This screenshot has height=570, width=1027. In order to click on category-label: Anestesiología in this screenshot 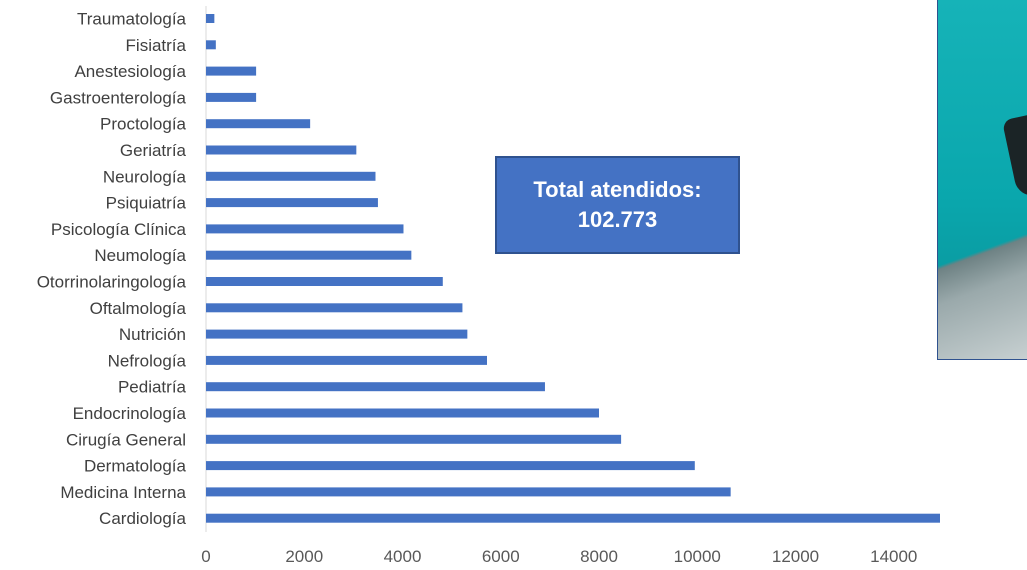, I will do `click(130, 71)`.